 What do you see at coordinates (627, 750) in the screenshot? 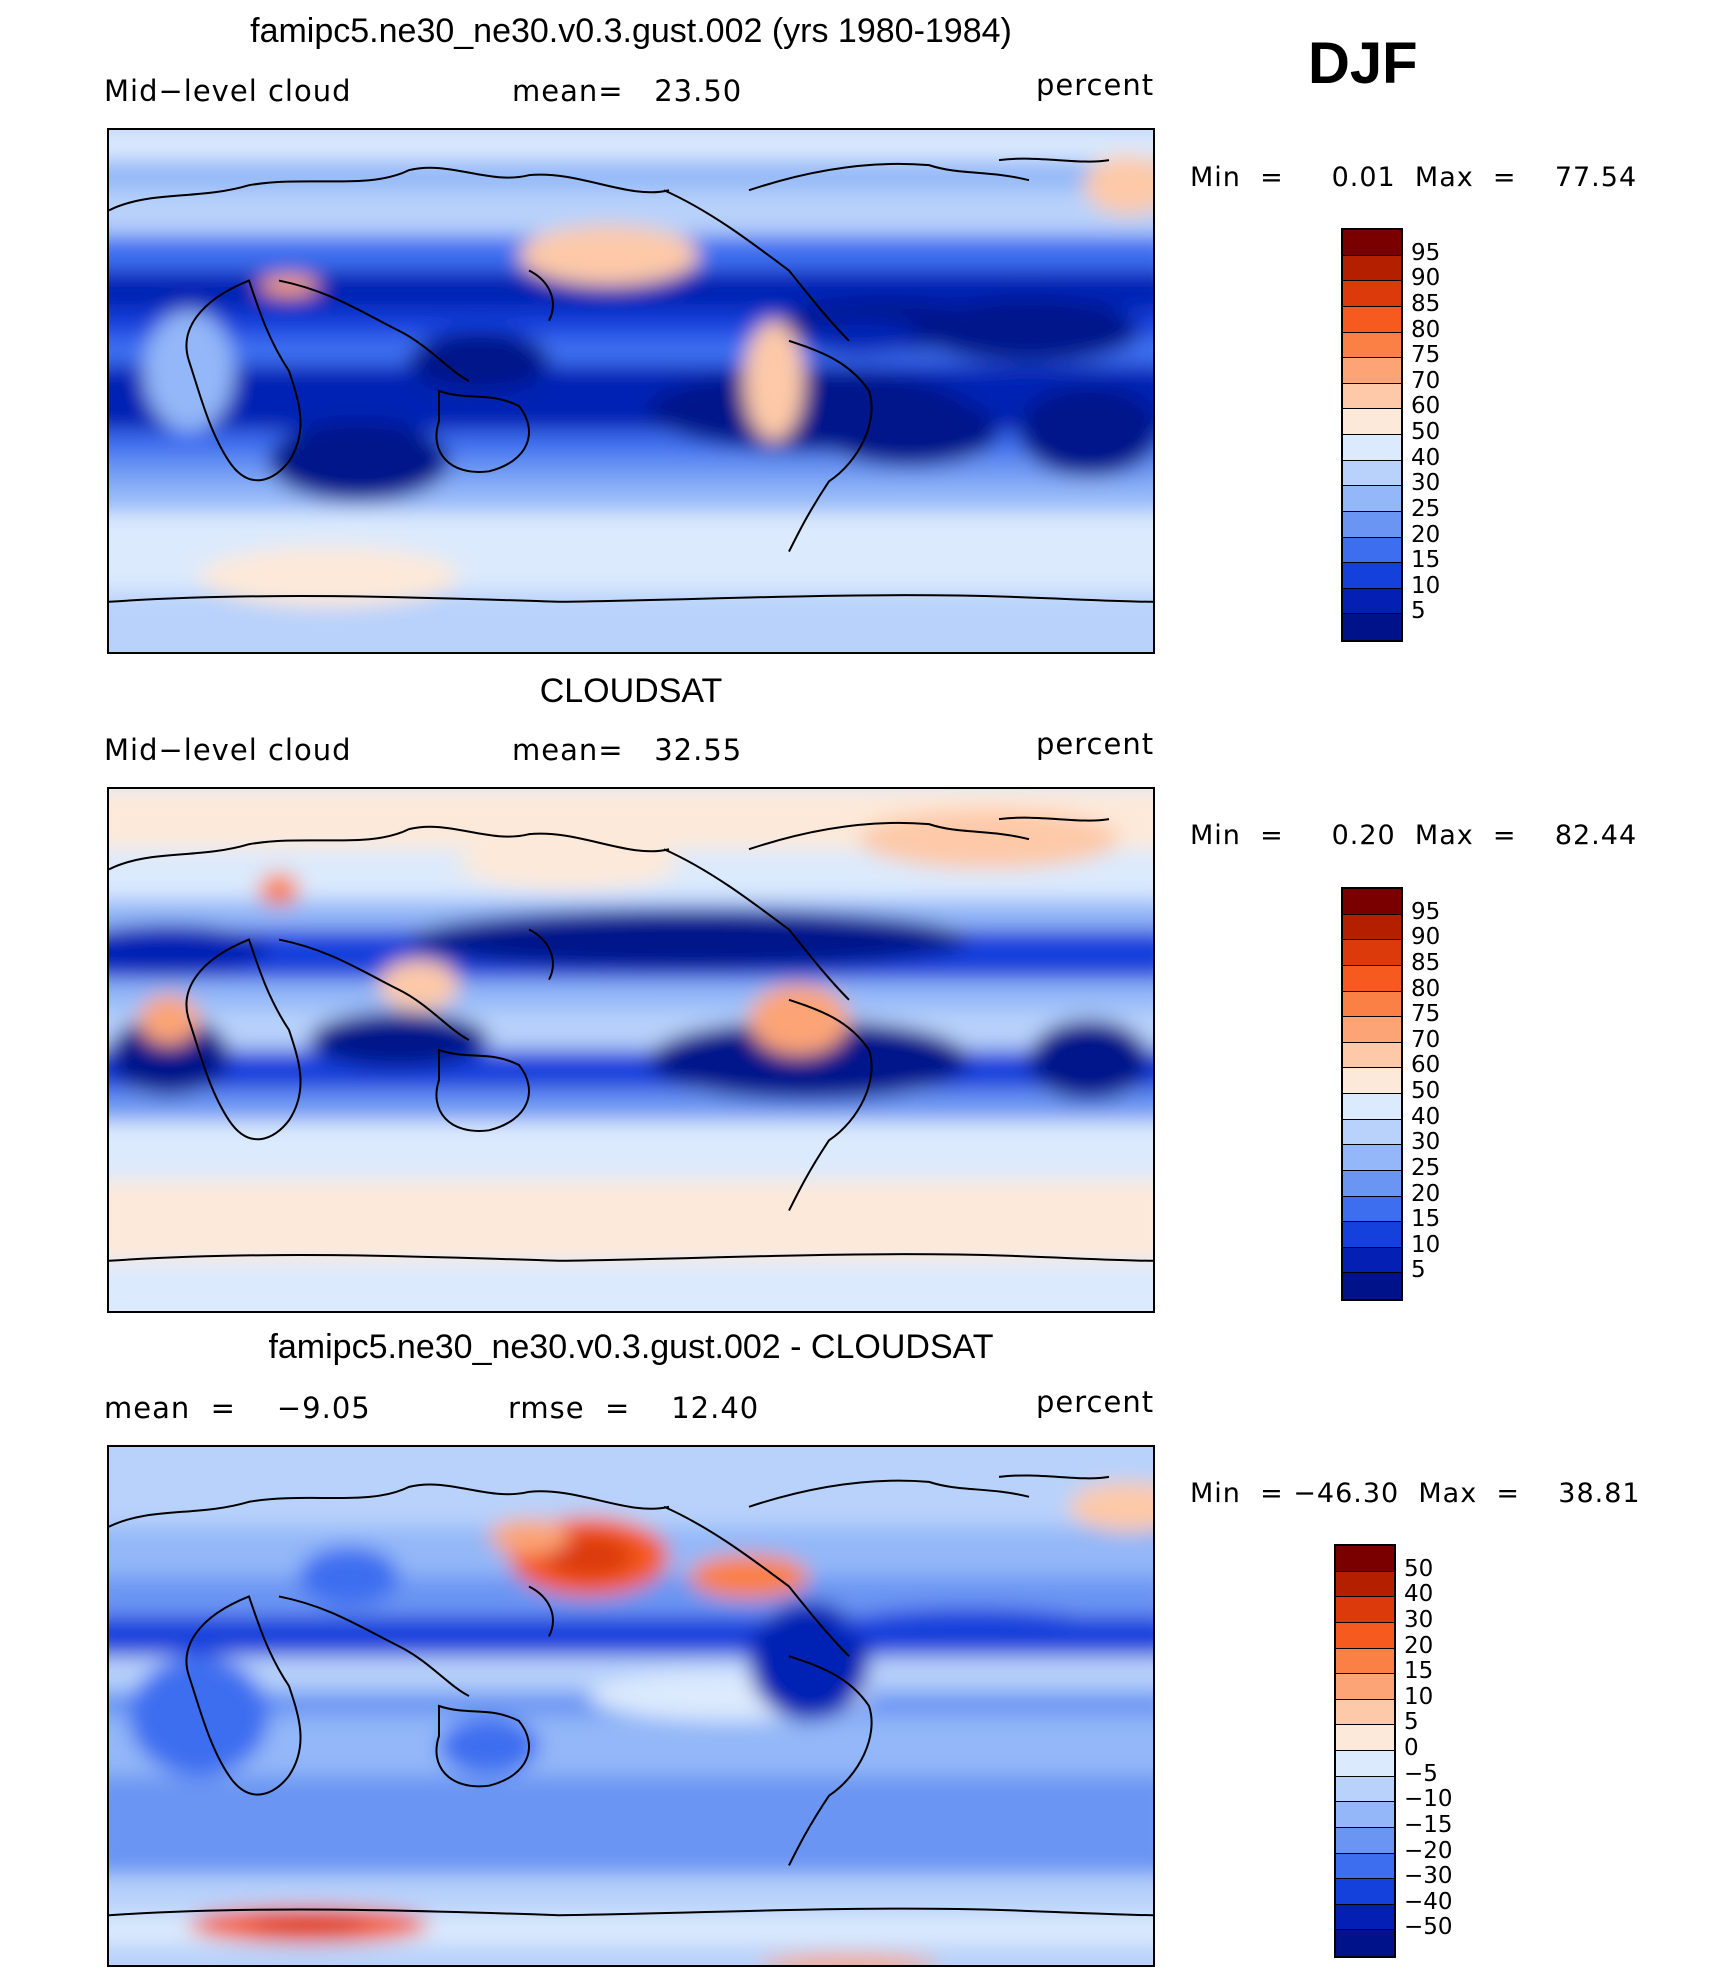
I see `panel-2-mean-label: mean= 32.55` at bounding box center [627, 750].